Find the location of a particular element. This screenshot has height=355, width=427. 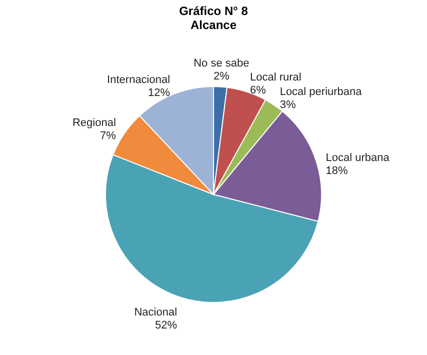

data-label: 12% is located at coordinates (159, 92).